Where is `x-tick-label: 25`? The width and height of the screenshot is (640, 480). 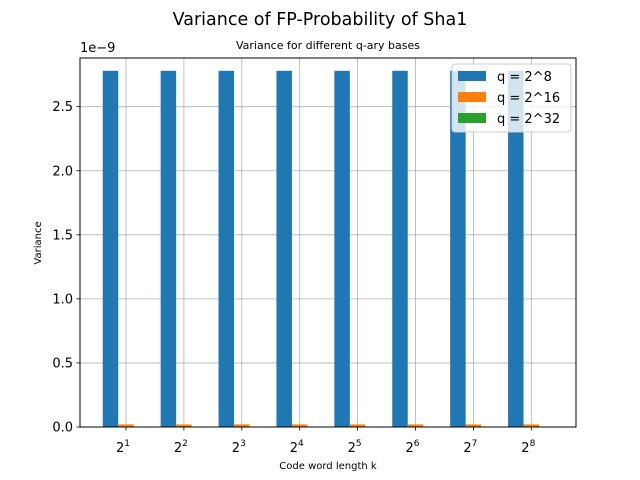 x-tick-label: 25 is located at coordinates (355, 447).